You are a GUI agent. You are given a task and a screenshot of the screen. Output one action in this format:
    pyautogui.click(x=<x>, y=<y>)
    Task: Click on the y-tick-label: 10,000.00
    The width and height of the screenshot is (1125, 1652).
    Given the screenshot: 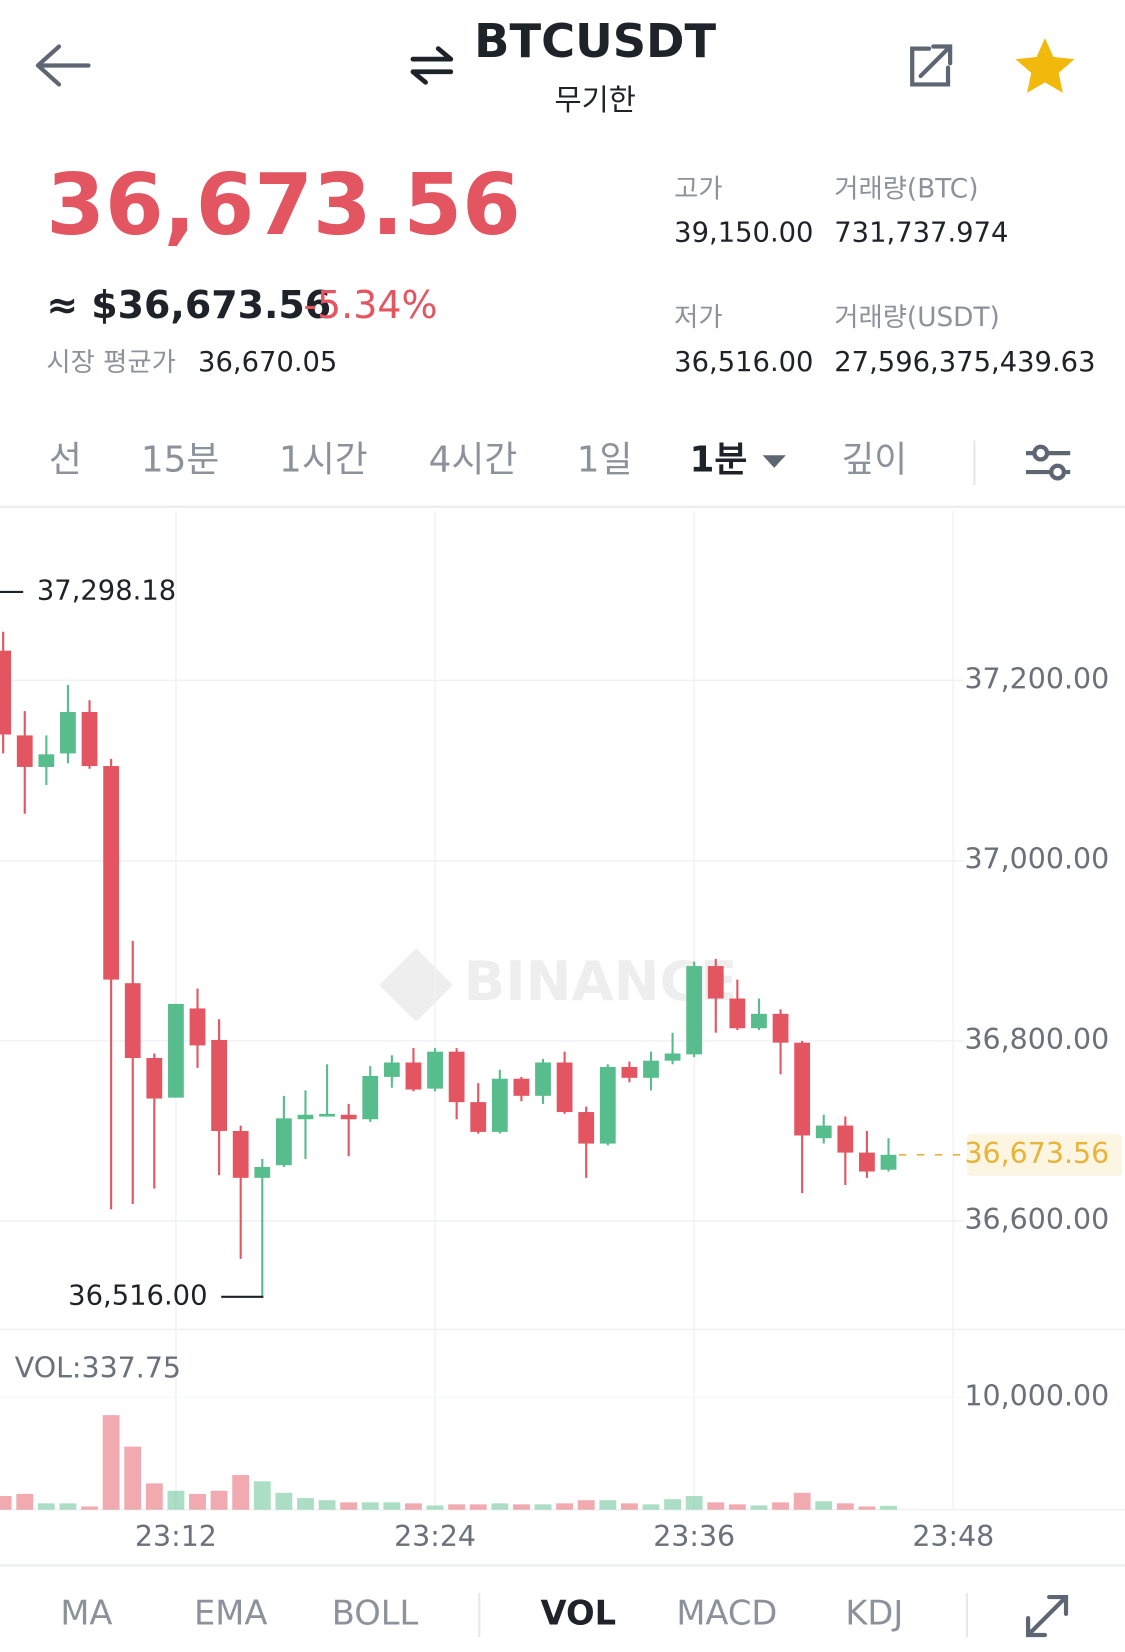 What is the action you would take?
    pyautogui.click(x=1036, y=1395)
    